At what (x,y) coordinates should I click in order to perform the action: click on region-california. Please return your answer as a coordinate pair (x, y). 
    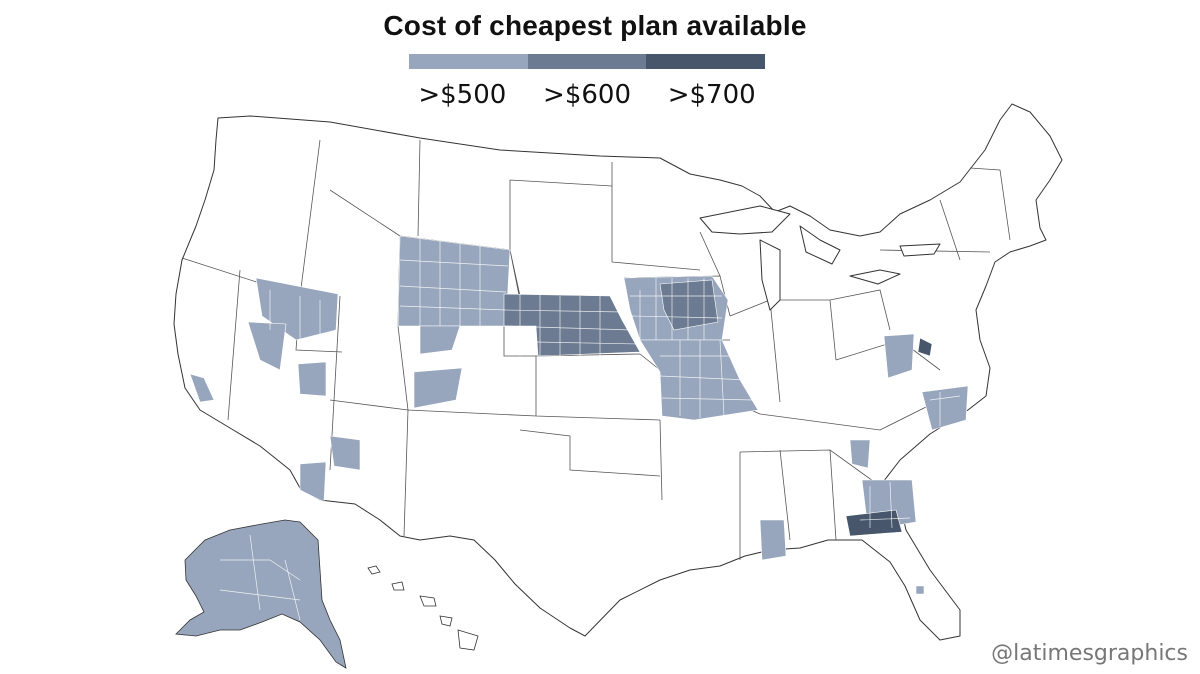
    Looking at the image, I should click on (202, 388).